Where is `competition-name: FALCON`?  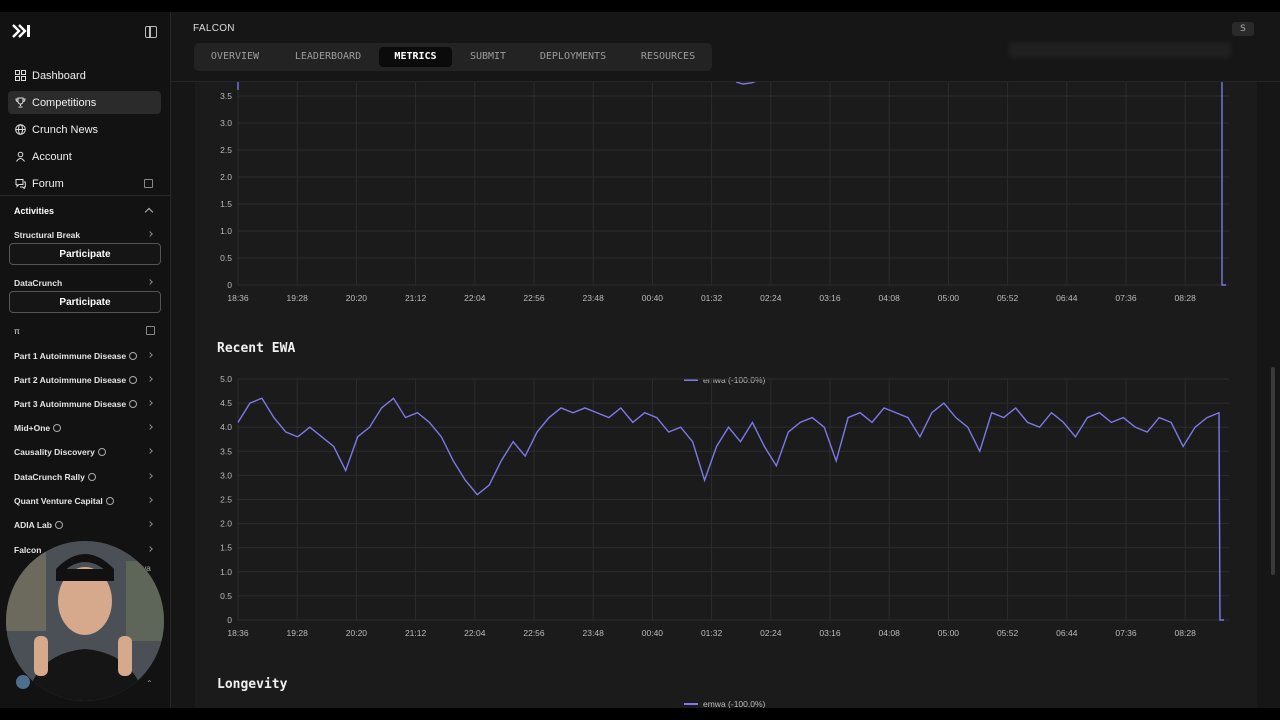 competition-name: FALCON is located at coordinates (214, 28).